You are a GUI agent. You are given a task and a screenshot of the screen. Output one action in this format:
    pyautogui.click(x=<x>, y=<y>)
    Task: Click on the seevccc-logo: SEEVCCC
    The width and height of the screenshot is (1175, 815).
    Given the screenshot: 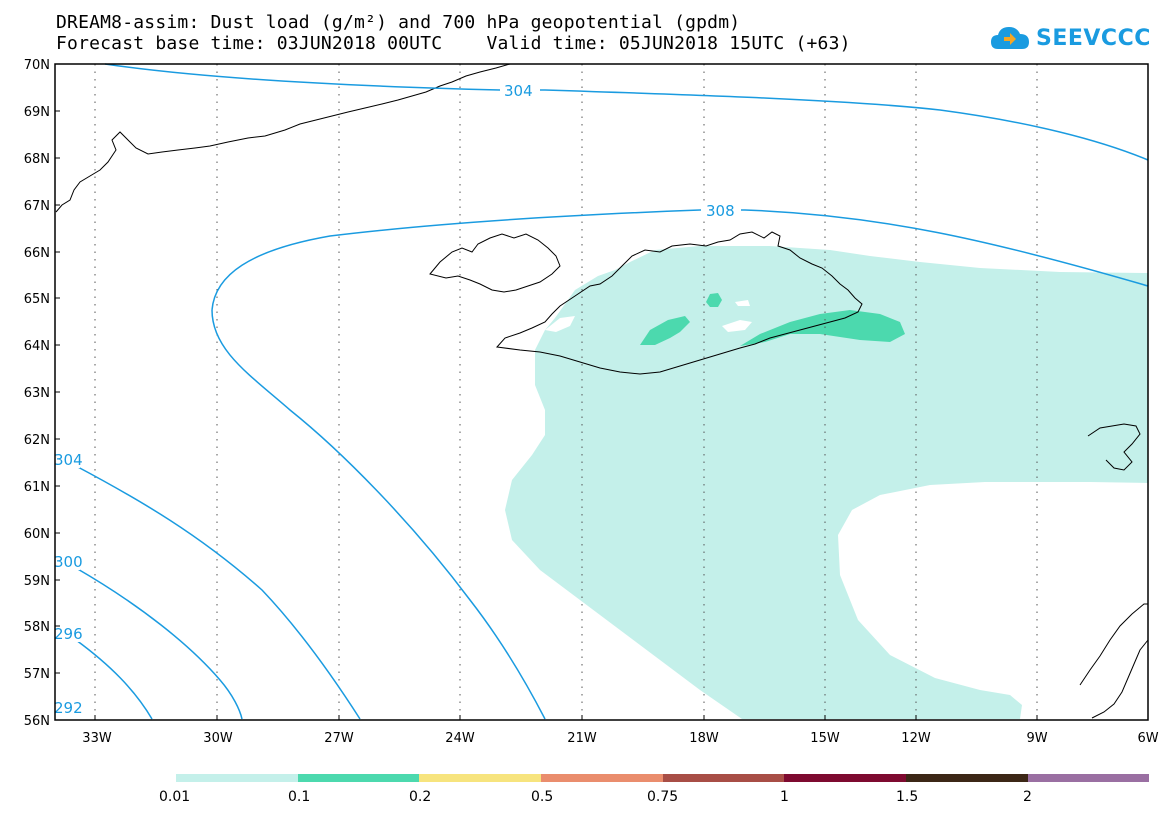 What is the action you would take?
    pyautogui.click(x=1070, y=38)
    